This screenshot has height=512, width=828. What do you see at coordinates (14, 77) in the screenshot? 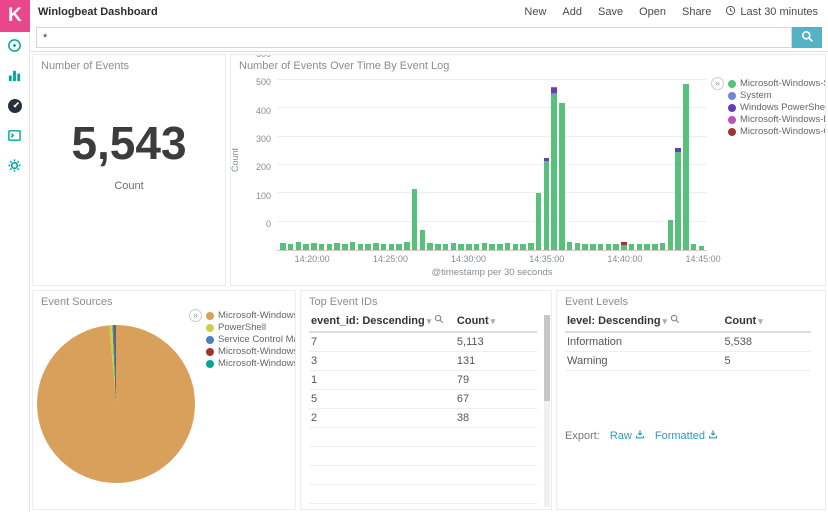
I see `sidebar-item-visualize` at bounding box center [14, 77].